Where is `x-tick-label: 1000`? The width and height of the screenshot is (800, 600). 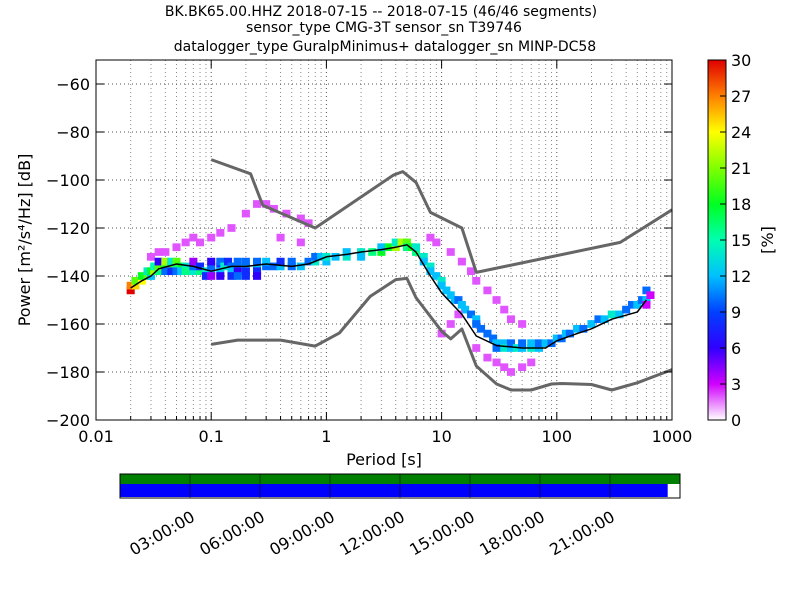
x-tick-label: 1000 is located at coordinates (672, 436).